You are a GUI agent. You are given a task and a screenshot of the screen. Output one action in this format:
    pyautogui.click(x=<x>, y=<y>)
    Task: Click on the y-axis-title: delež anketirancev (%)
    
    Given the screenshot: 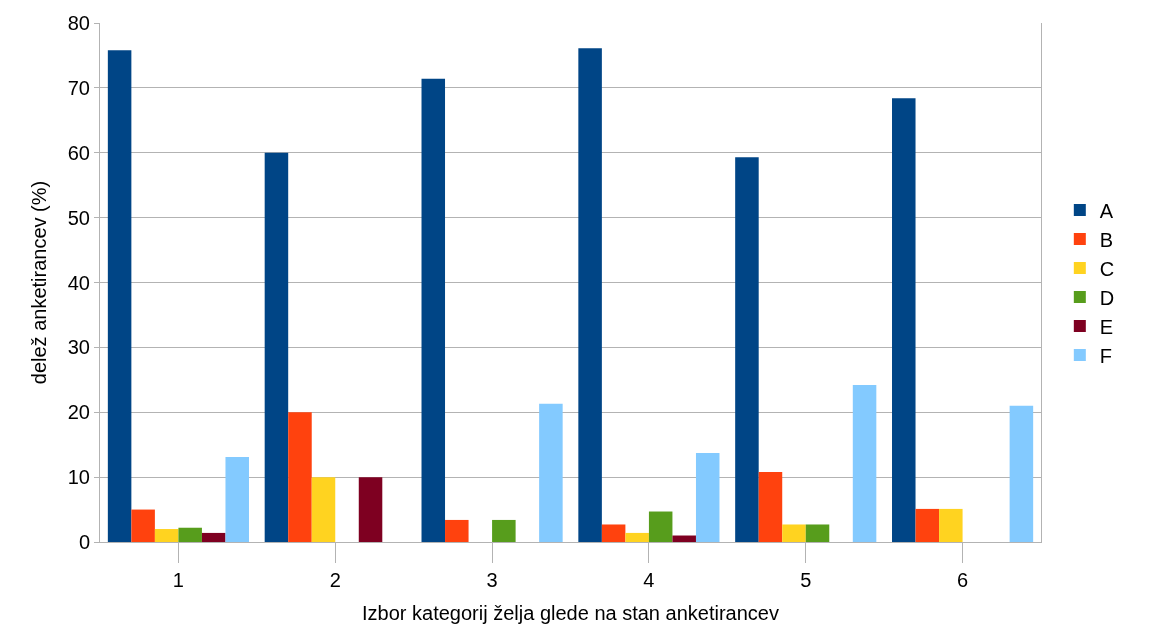 What is the action you would take?
    pyautogui.click(x=39, y=282)
    